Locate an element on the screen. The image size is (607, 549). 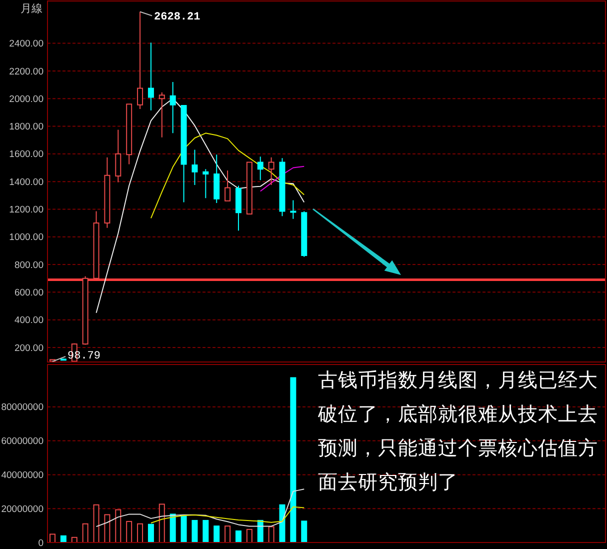
y-tick-label: 800.00 is located at coordinates (29, 265).